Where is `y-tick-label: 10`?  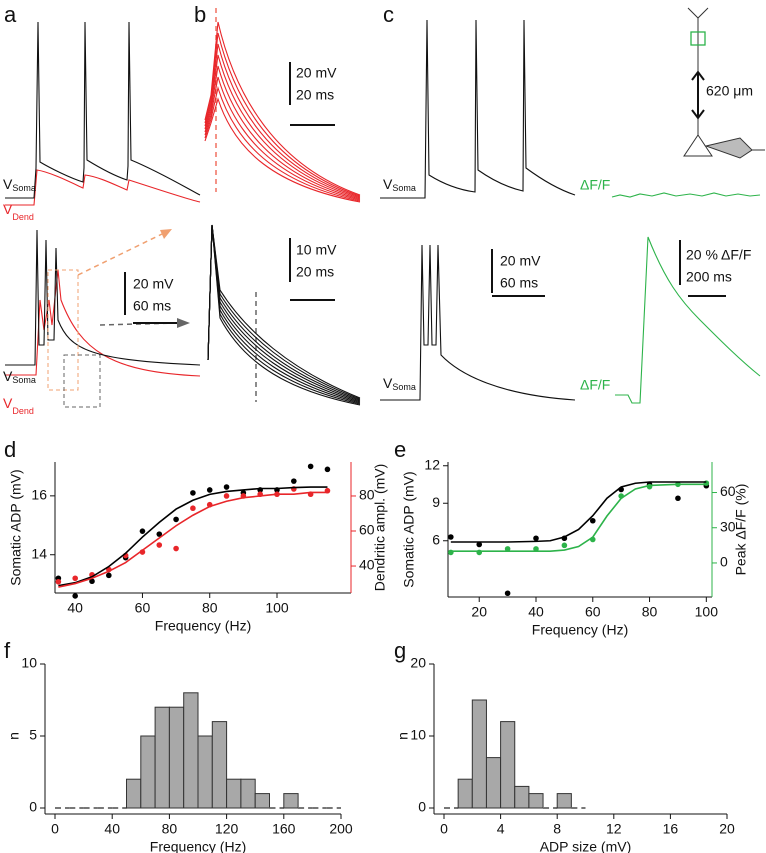 y-tick-label: 10 is located at coordinates (418, 735).